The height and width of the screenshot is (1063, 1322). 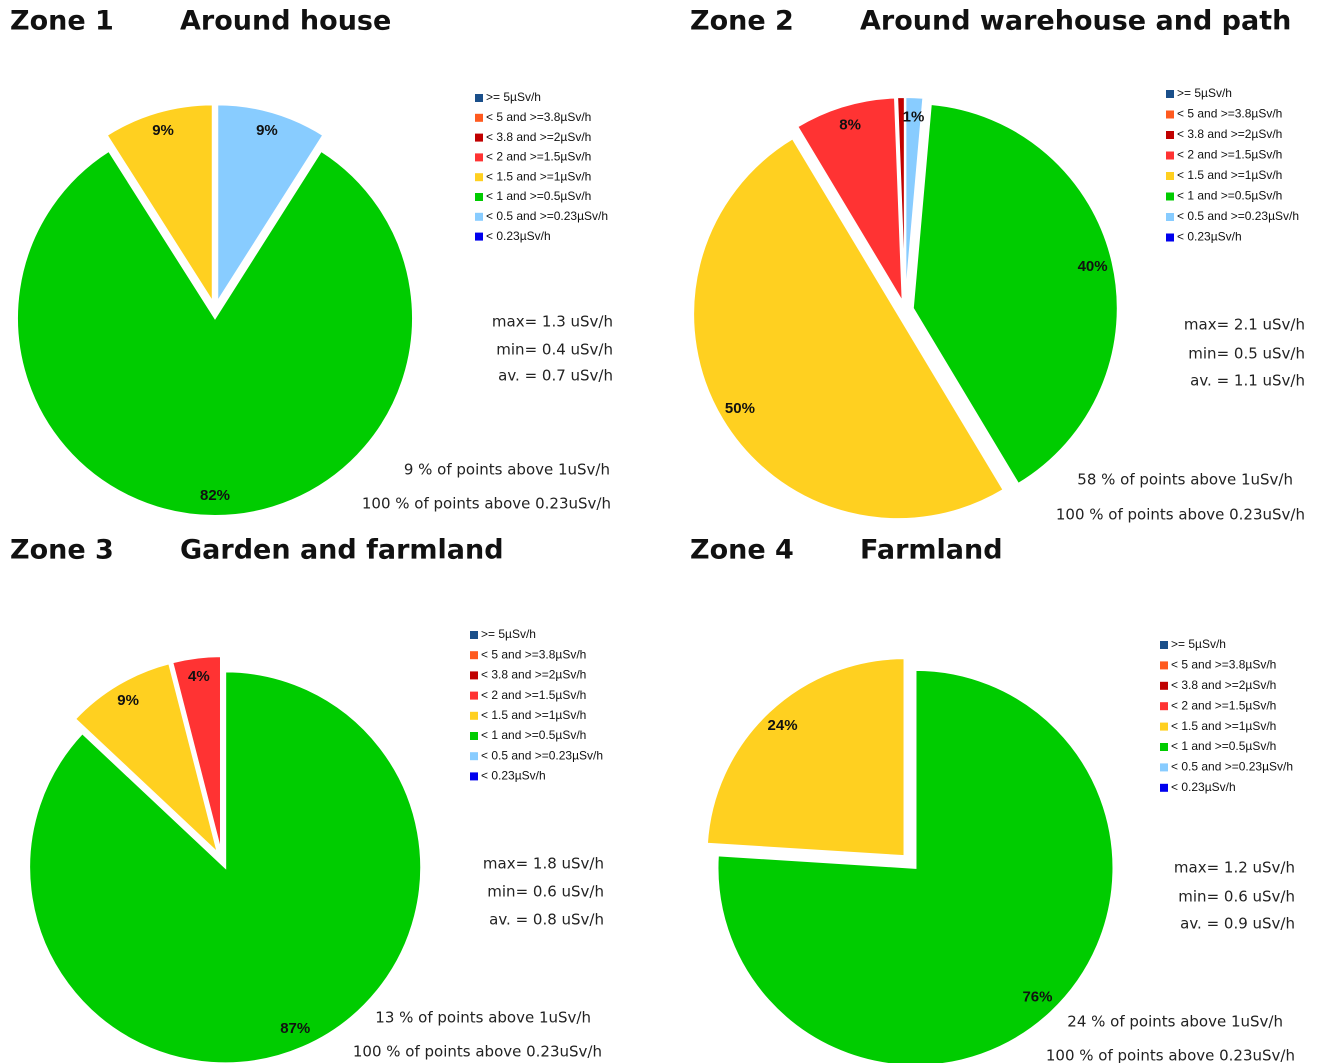 What do you see at coordinates (545, 892) in the screenshot?
I see `annotation: min= 0.6 uSv/h` at bounding box center [545, 892].